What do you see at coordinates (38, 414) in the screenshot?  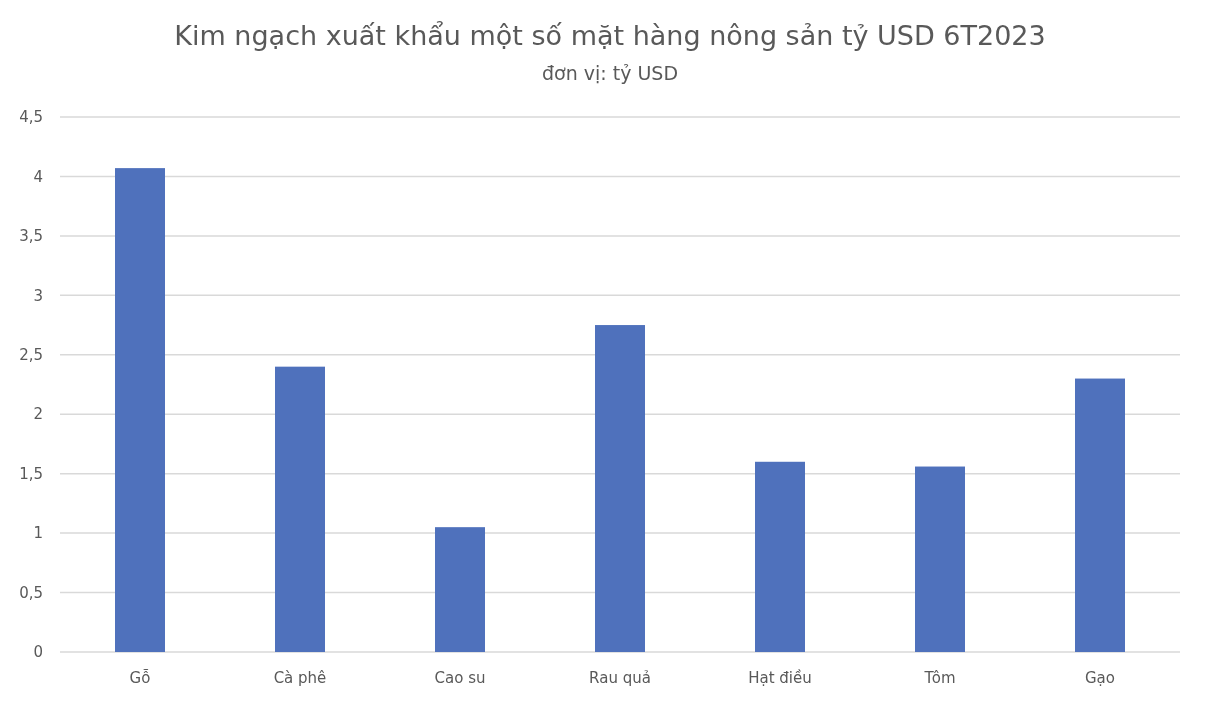 I see `y-tick-label: 2` at bounding box center [38, 414].